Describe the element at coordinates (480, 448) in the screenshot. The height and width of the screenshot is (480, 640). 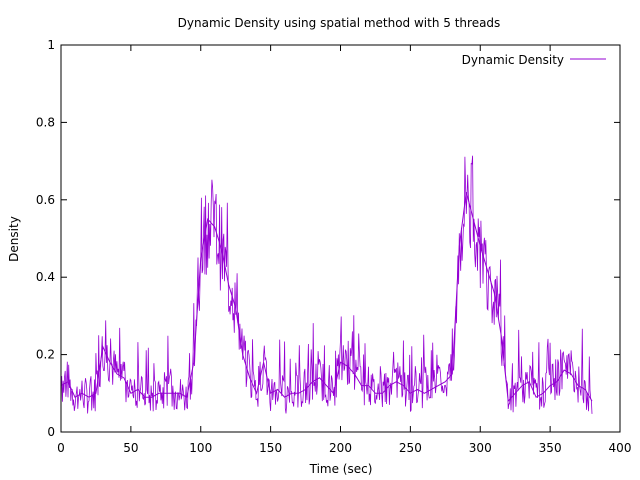
I see `x-tick-label: 300` at that location.